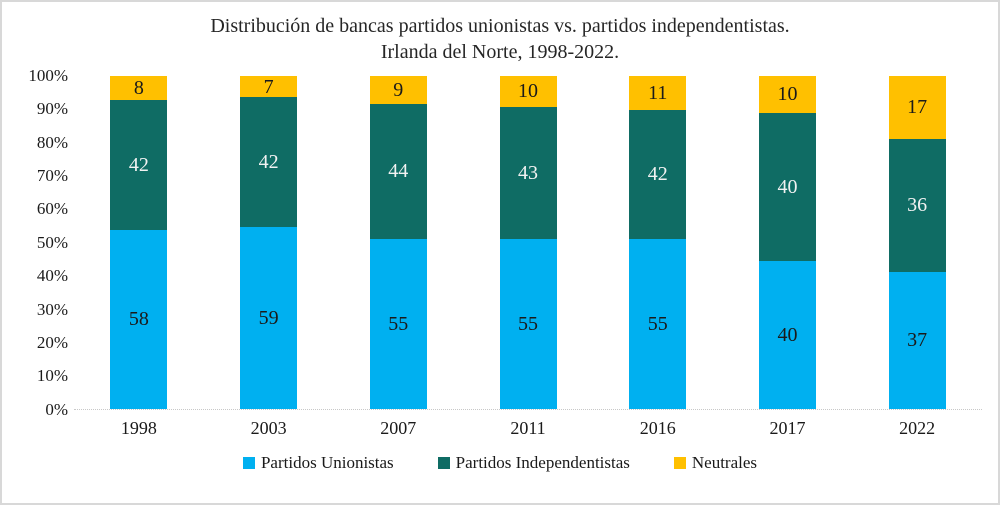 This screenshot has height=505, width=1000. Describe the element at coordinates (52, 376) in the screenshot. I see `y-axis-tick-label: 10%` at that location.